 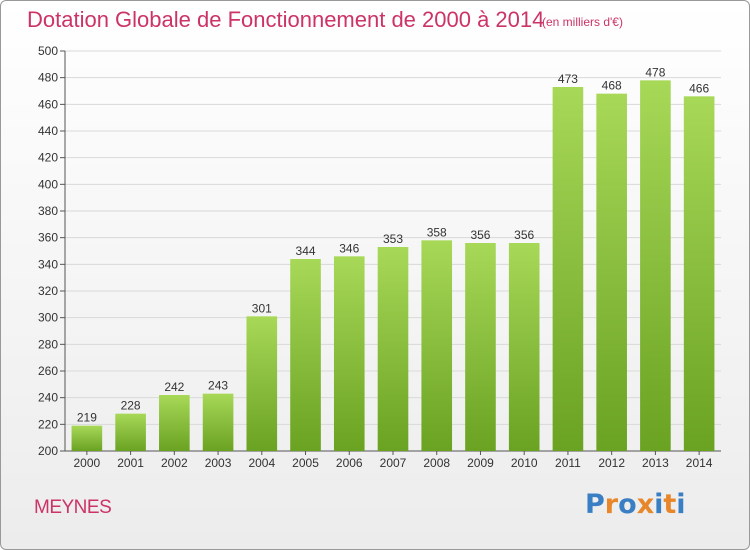 What do you see at coordinates (131, 406) in the screenshot?
I see `data-label: 228` at bounding box center [131, 406].